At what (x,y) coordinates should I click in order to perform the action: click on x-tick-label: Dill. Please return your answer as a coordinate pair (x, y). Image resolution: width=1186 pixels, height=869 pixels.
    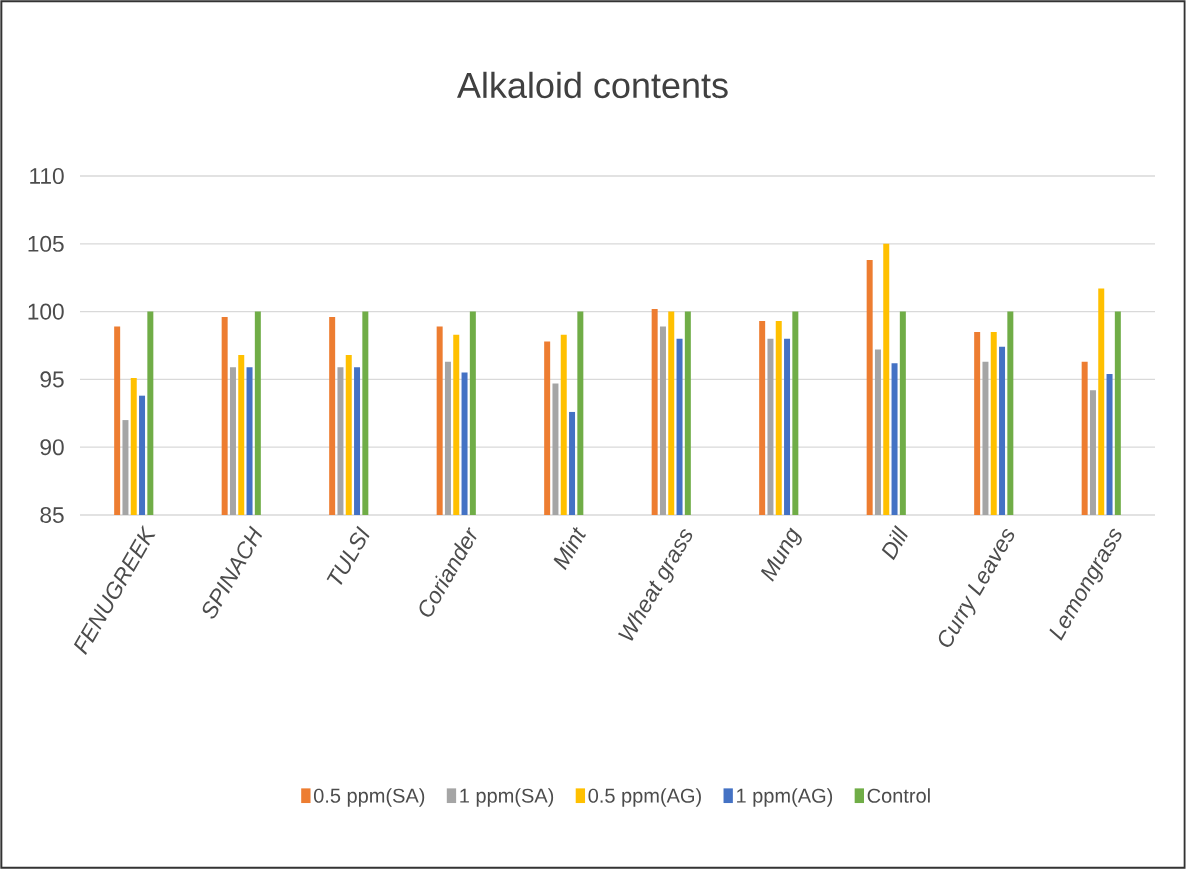
    Looking at the image, I should click on (894, 543).